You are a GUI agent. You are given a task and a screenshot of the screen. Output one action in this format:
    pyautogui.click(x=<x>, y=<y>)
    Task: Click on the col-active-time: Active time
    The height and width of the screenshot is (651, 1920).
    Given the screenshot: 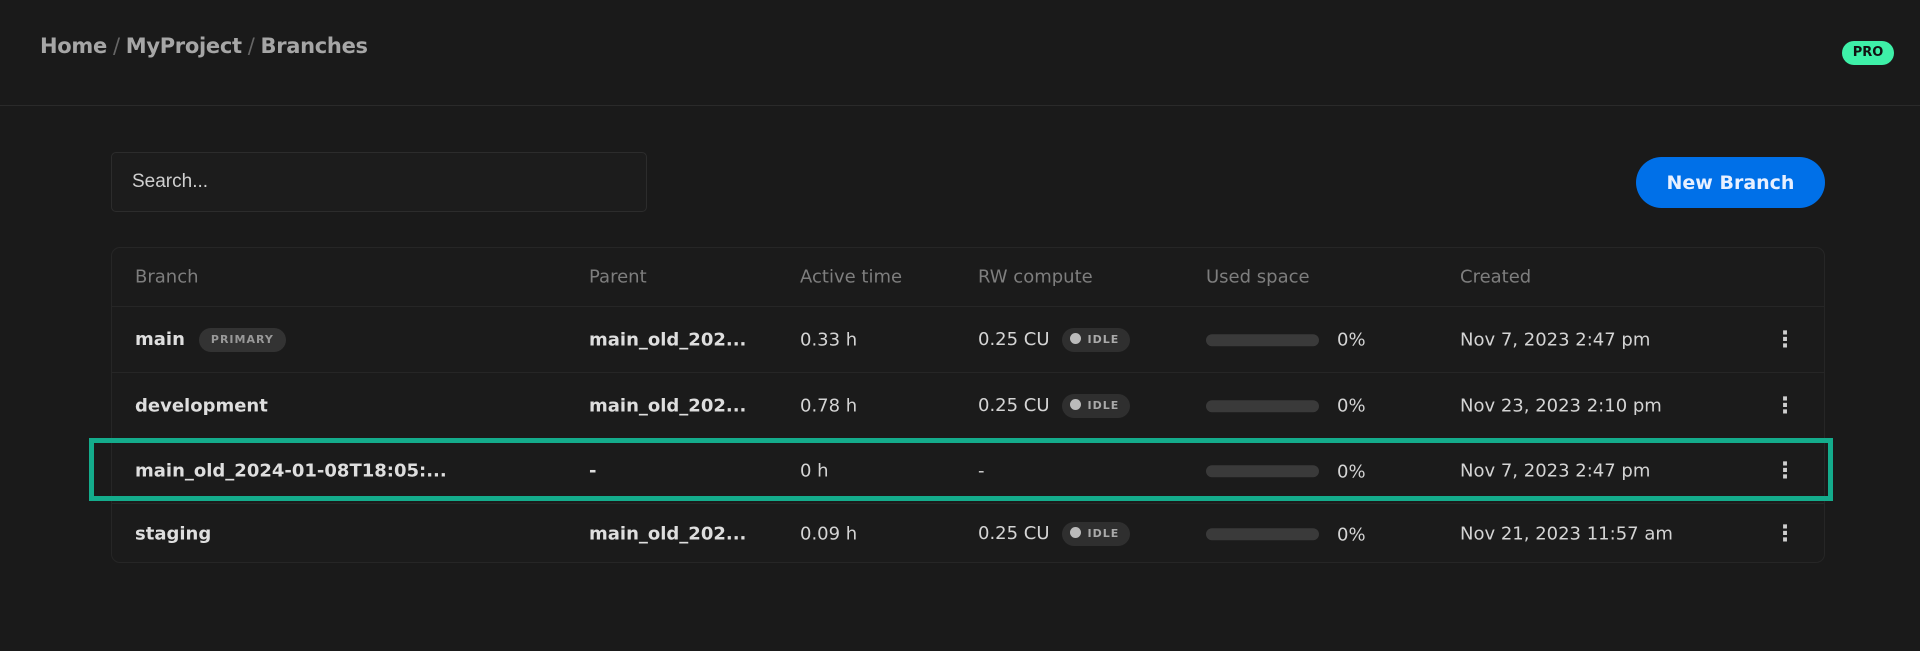 What is the action you would take?
    pyautogui.click(x=851, y=277)
    